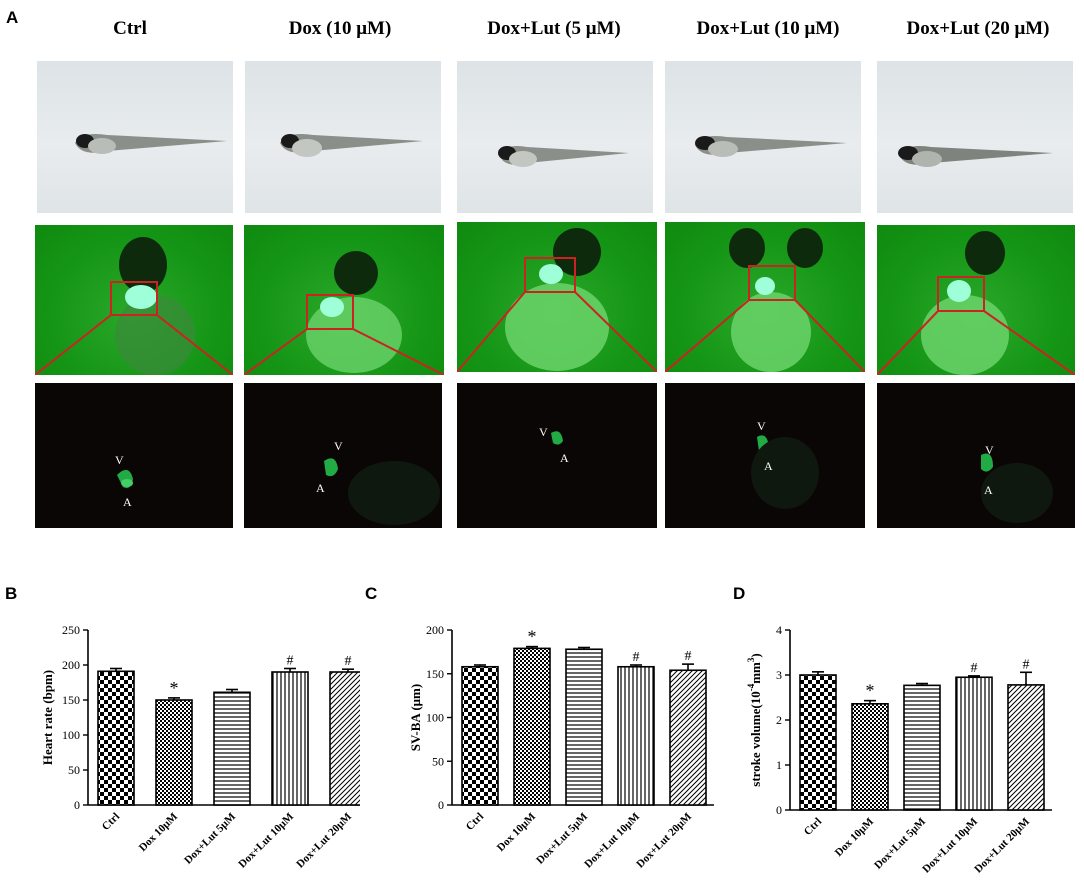 The image size is (1084, 892). What do you see at coordinates (779, 765) in the screenshot?
I see `y-tick-label: 1` at bounding box center [779, 765].